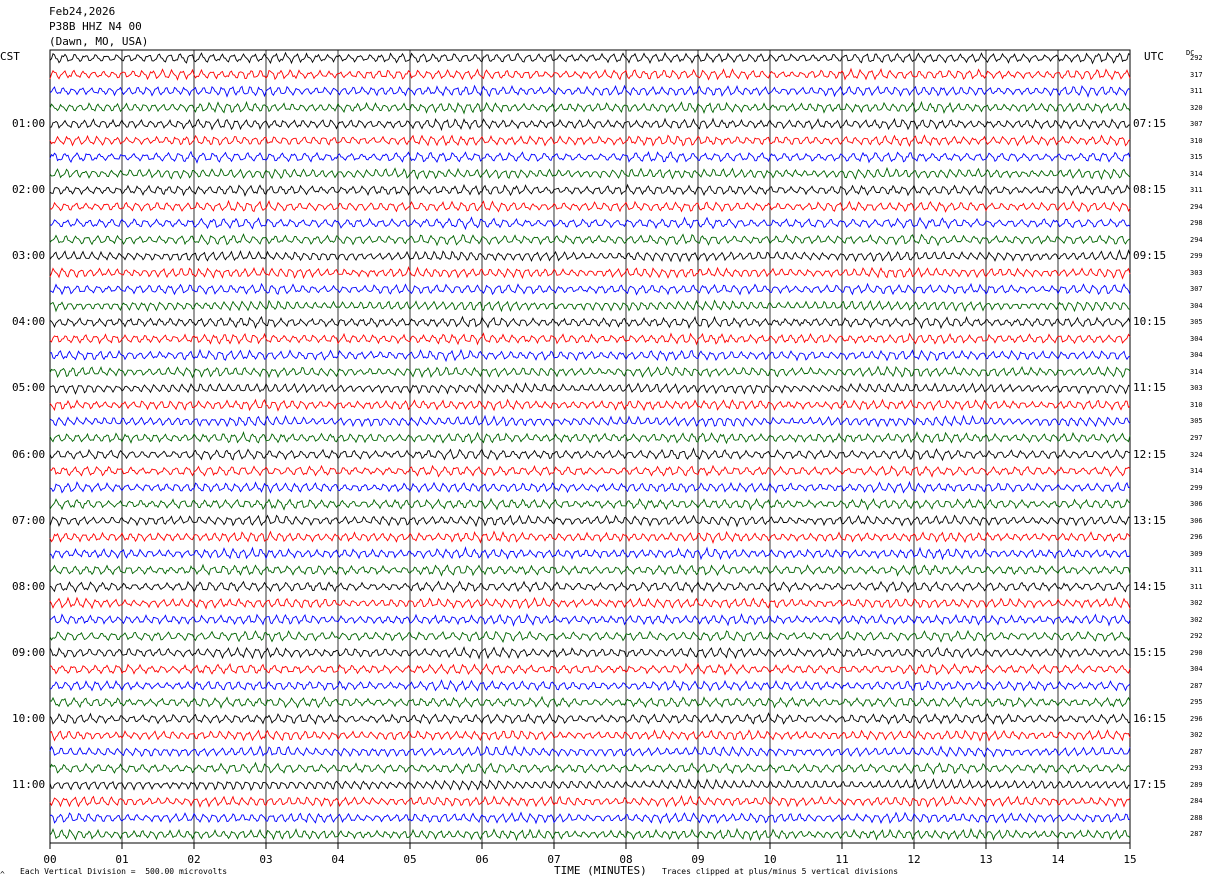 The image size is (1210, 886). Describe the element at coordinates (1150, 388) in the screenshot. I see `utc-hour-label: 11:15` at that location.